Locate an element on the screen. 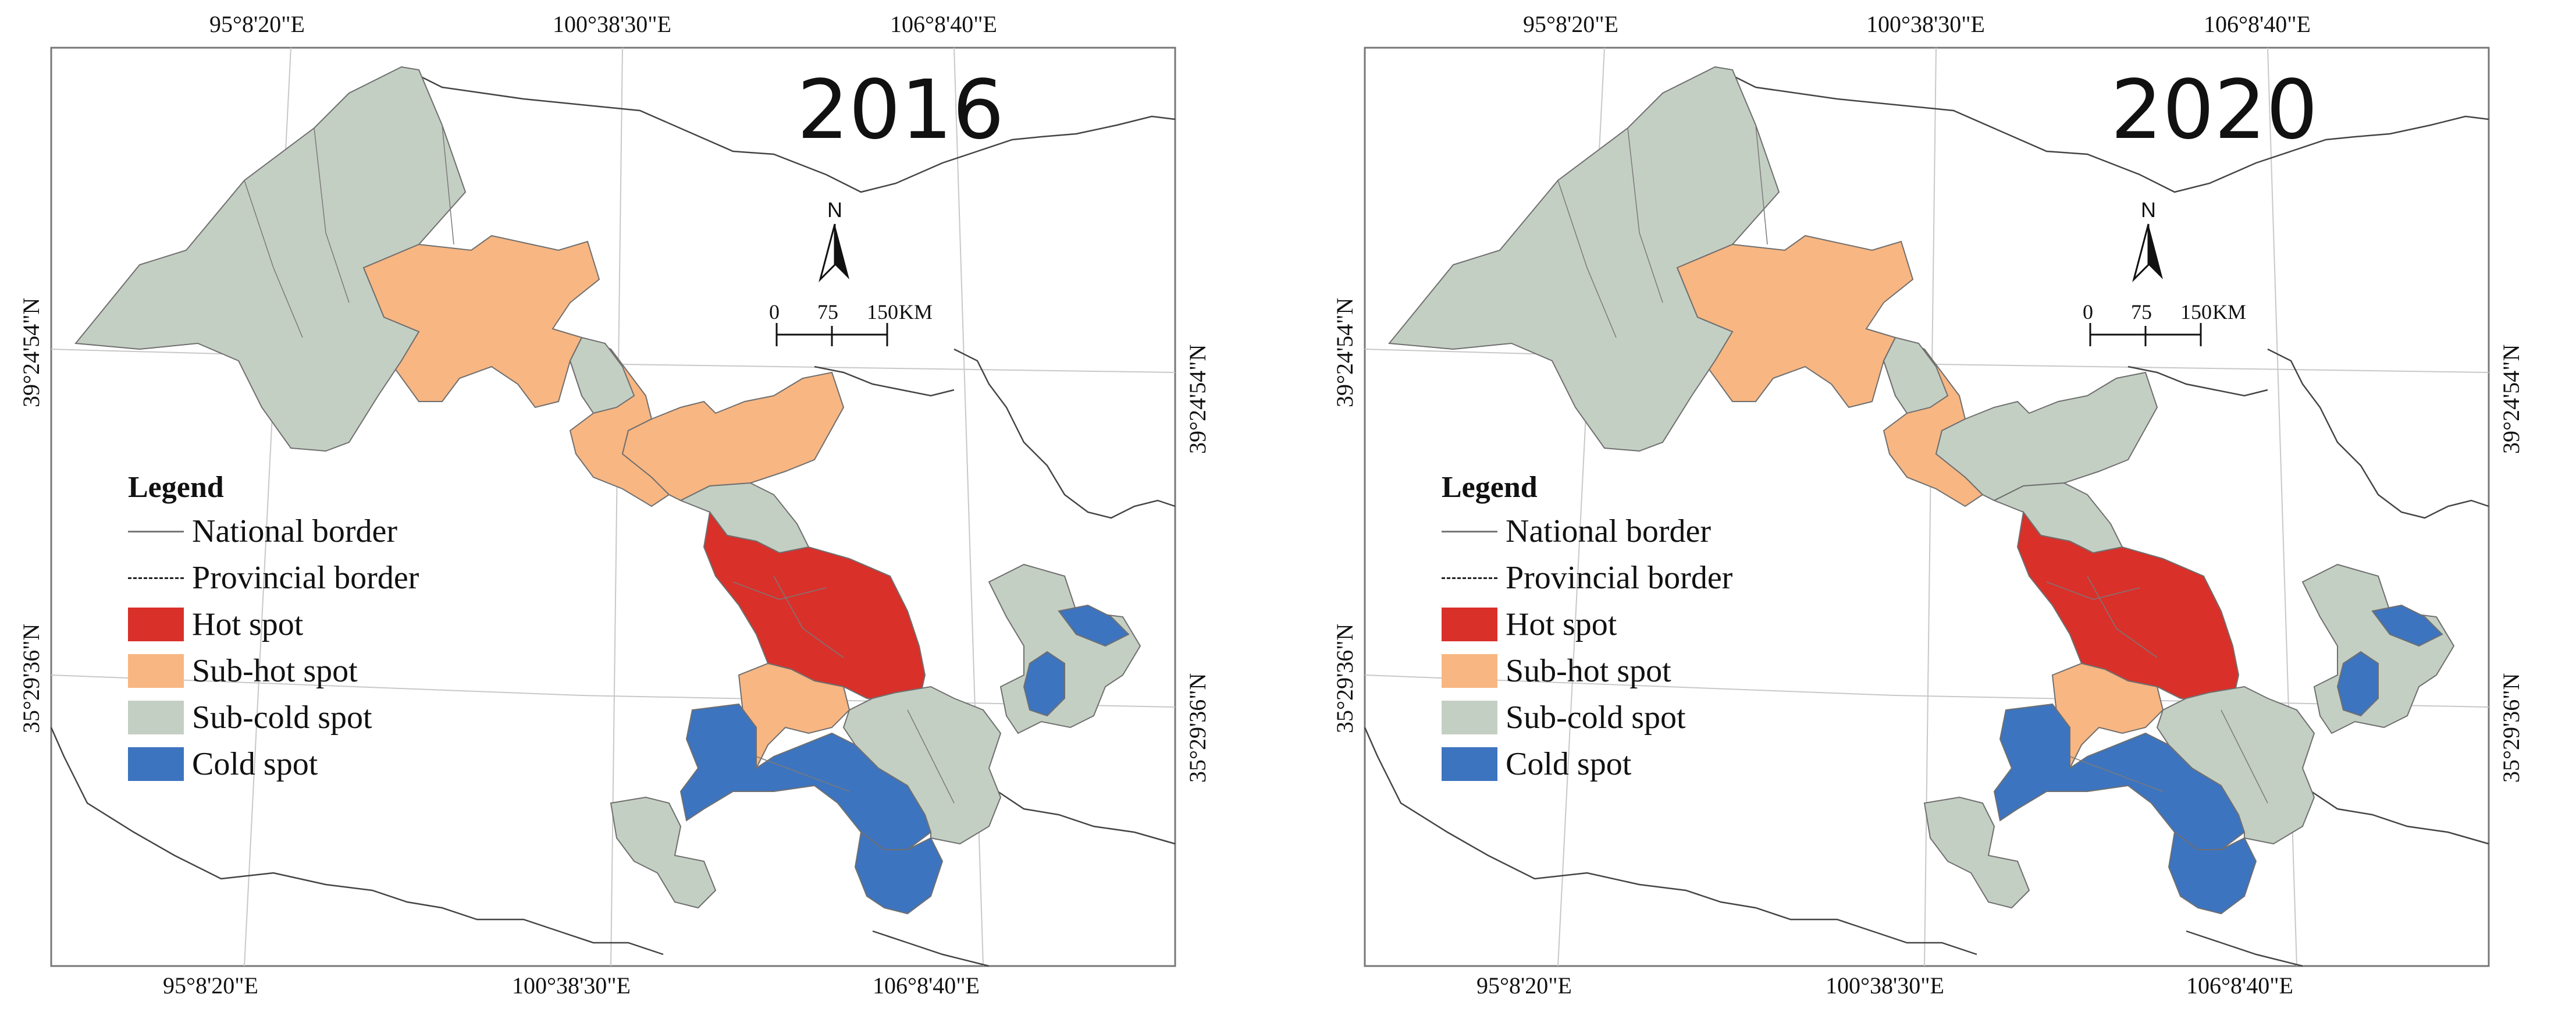 This screenshot has height=1012, width=2576. legend-item: Sub-cold spot is located at coordinates (1587, 717).